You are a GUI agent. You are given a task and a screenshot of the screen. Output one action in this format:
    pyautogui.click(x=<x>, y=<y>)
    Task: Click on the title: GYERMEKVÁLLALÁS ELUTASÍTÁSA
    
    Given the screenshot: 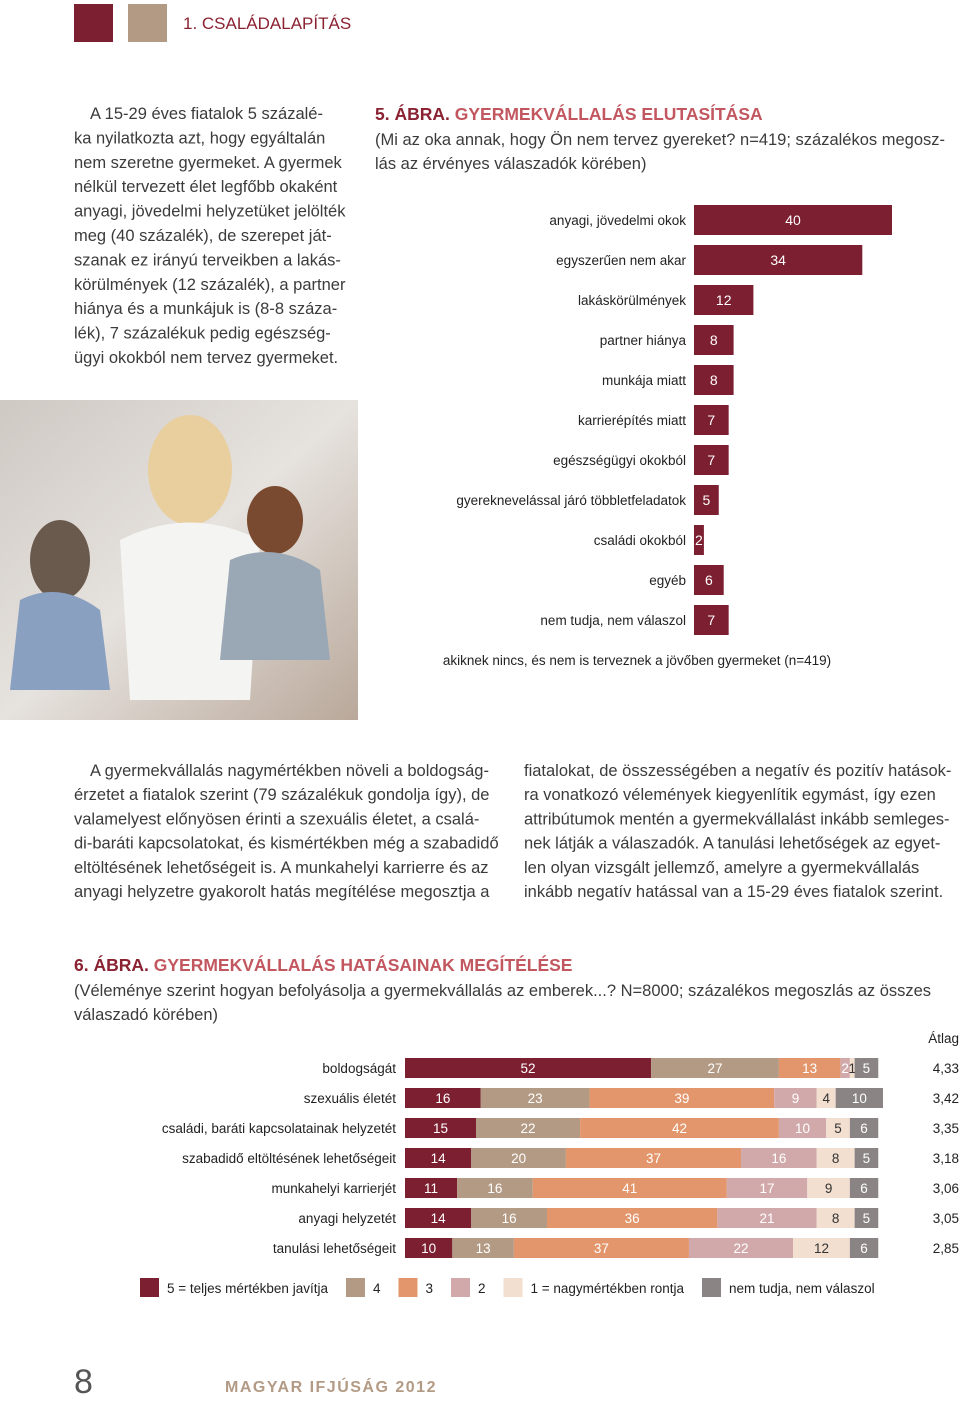 What is the action you would take?
    pyautogui.click(x=609, y=113)
    